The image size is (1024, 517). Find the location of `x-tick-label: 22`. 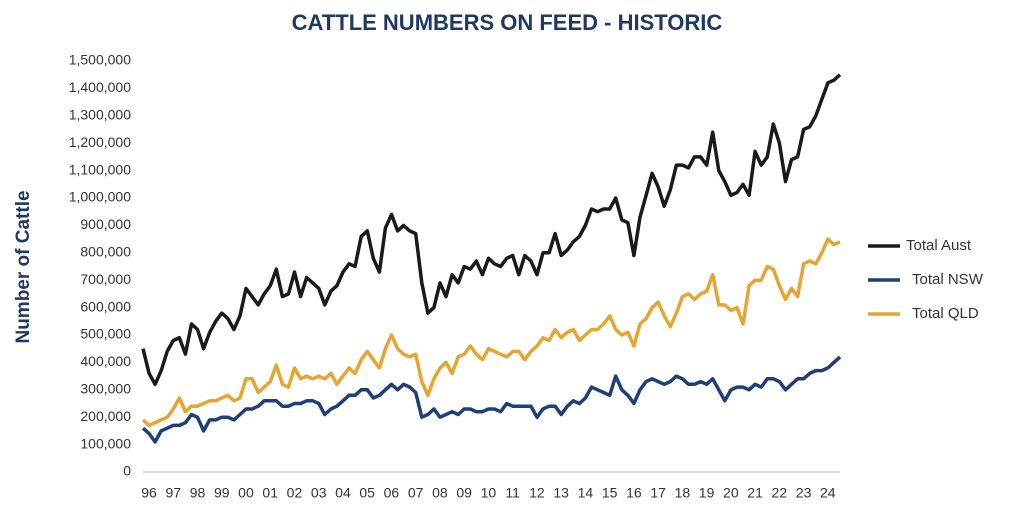

x-tick-label: 22 is located at coordinates (780, 493).